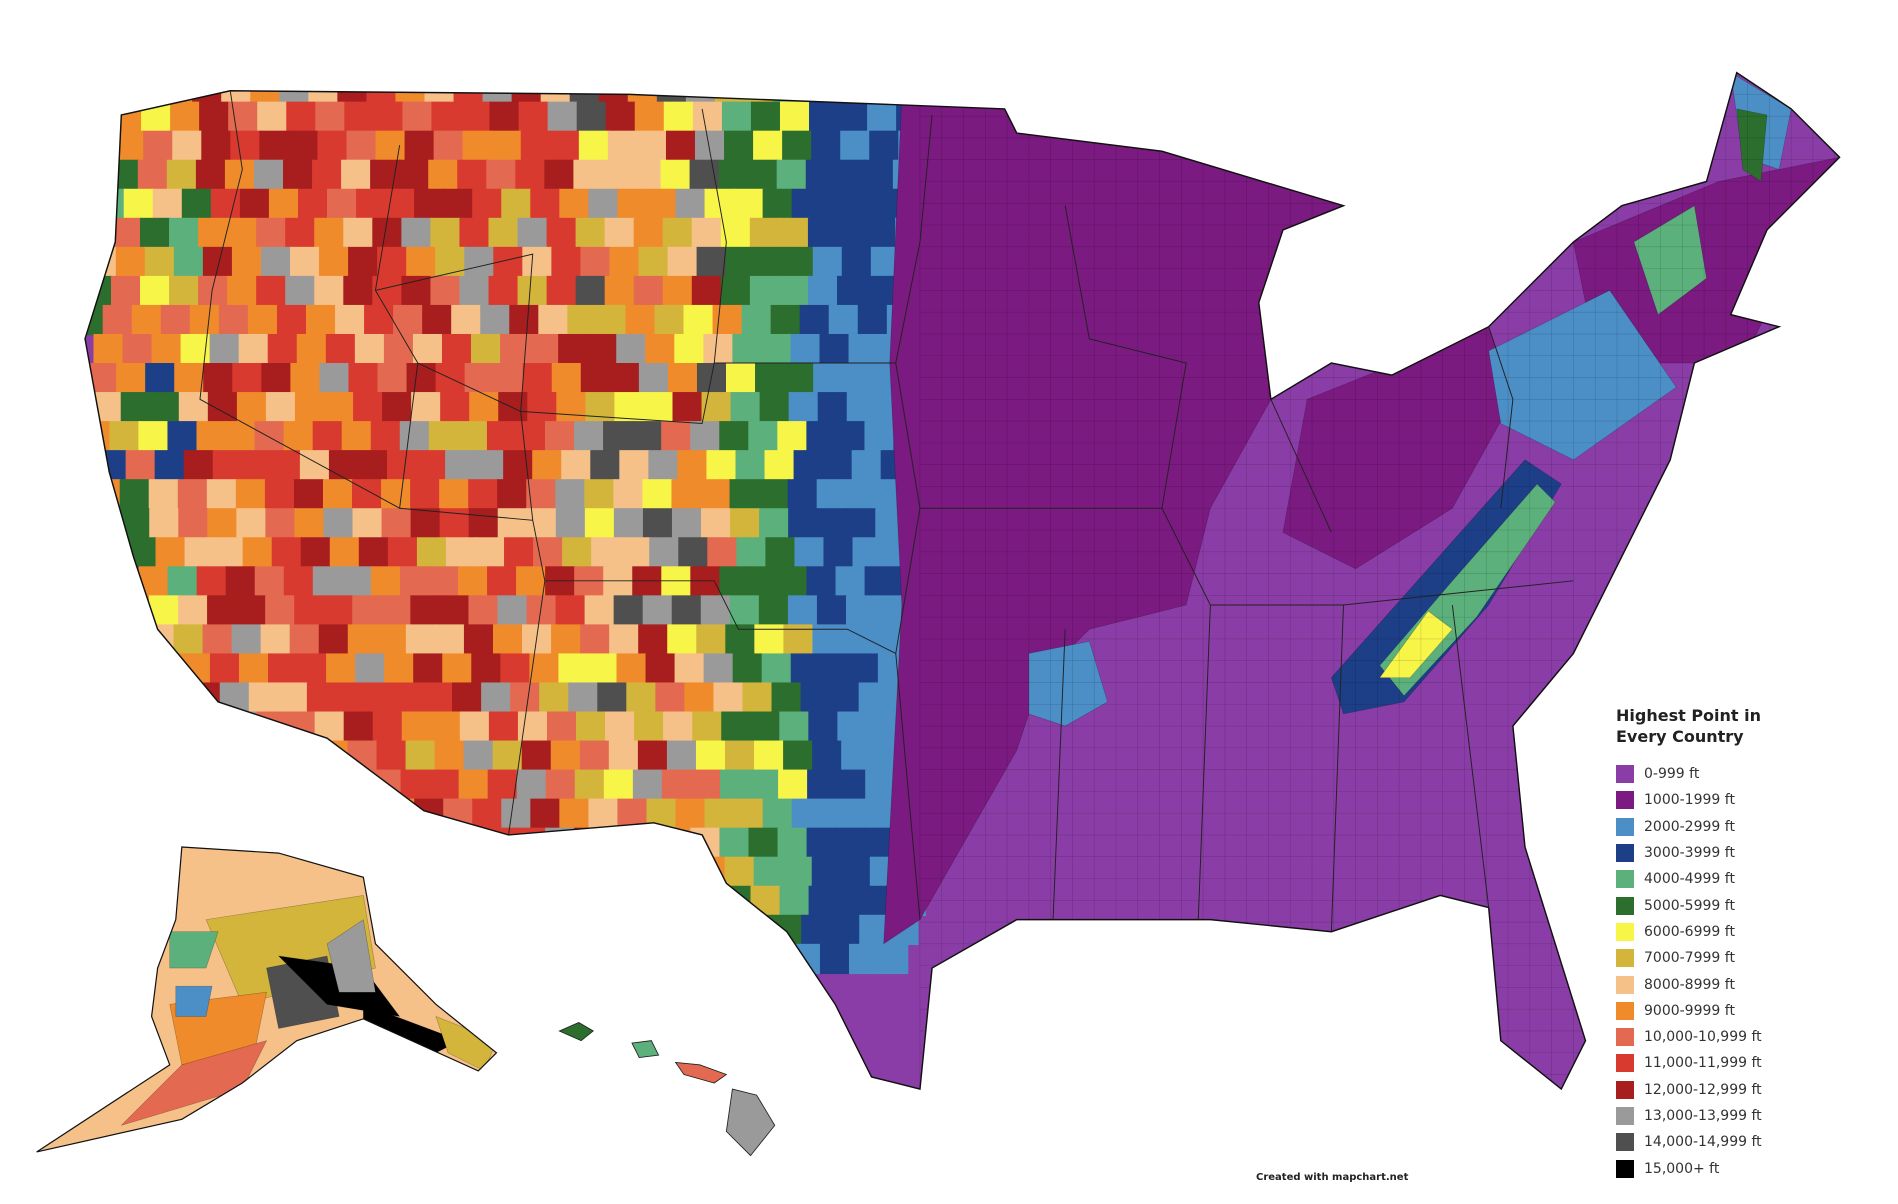 This screenshot has height=1204, width=1898. I want to click on region, so click(194, 1001).